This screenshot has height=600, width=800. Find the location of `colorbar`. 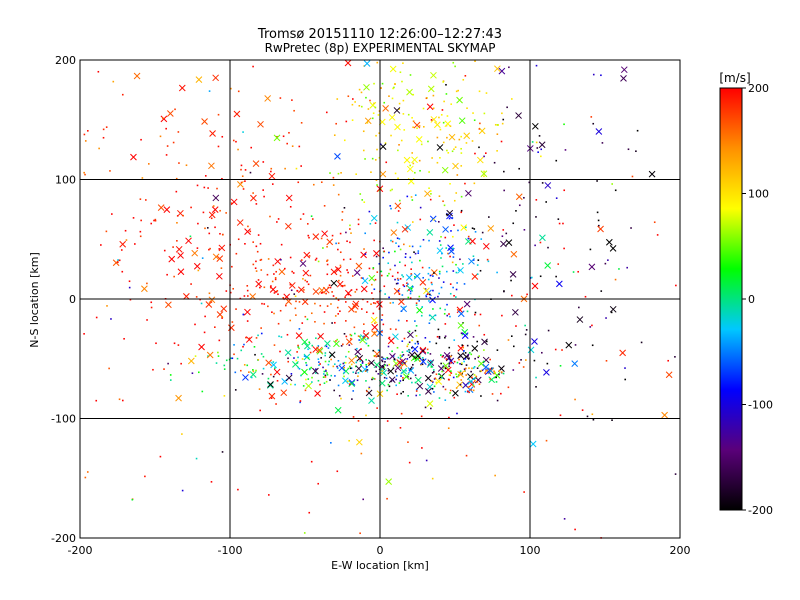

colorbar is located at coordinates (731, 299).